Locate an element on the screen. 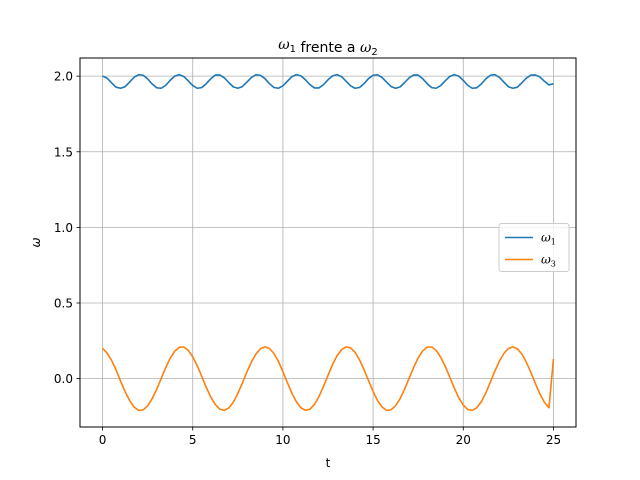  legend-label-1: ω1 is located at coordinates (548, 239).